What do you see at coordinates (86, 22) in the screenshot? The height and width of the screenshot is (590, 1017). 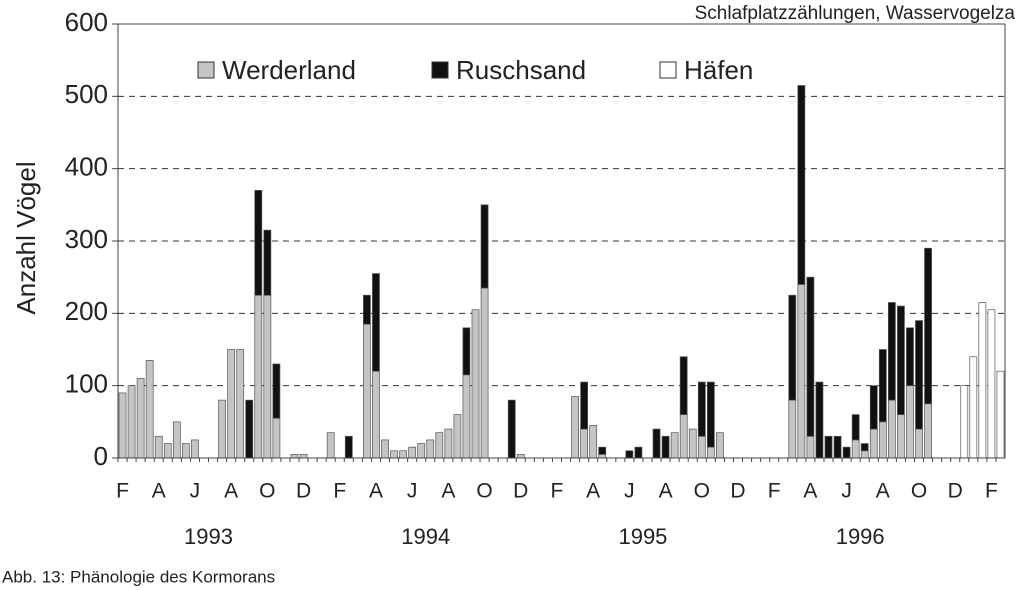 I see `y-tick-label: 600` at bounding box center [86, 22].